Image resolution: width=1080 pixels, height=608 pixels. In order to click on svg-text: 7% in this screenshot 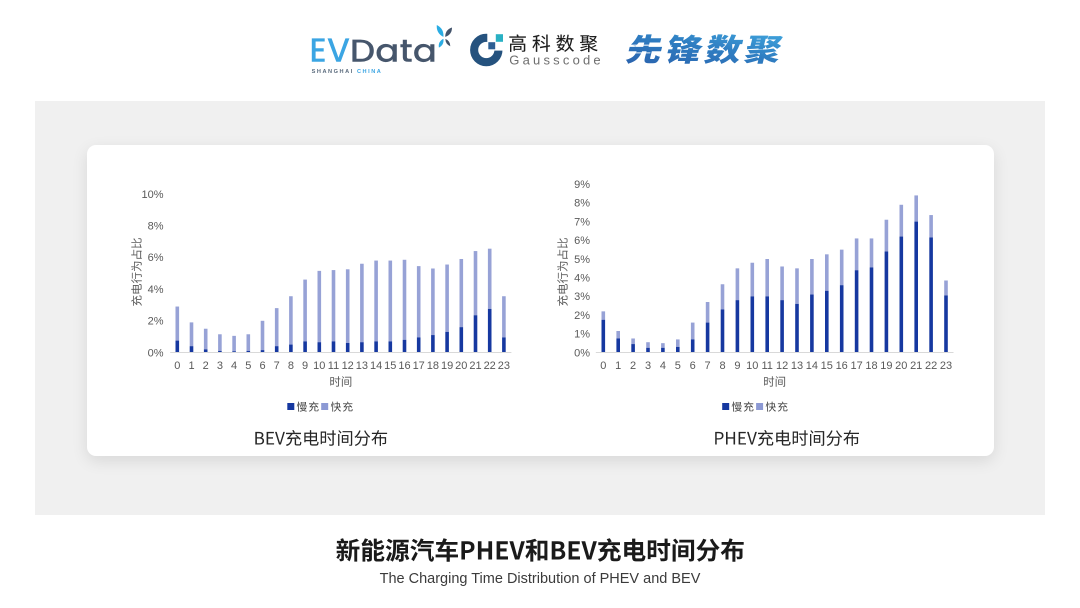, I will do `click(582, 222)`.